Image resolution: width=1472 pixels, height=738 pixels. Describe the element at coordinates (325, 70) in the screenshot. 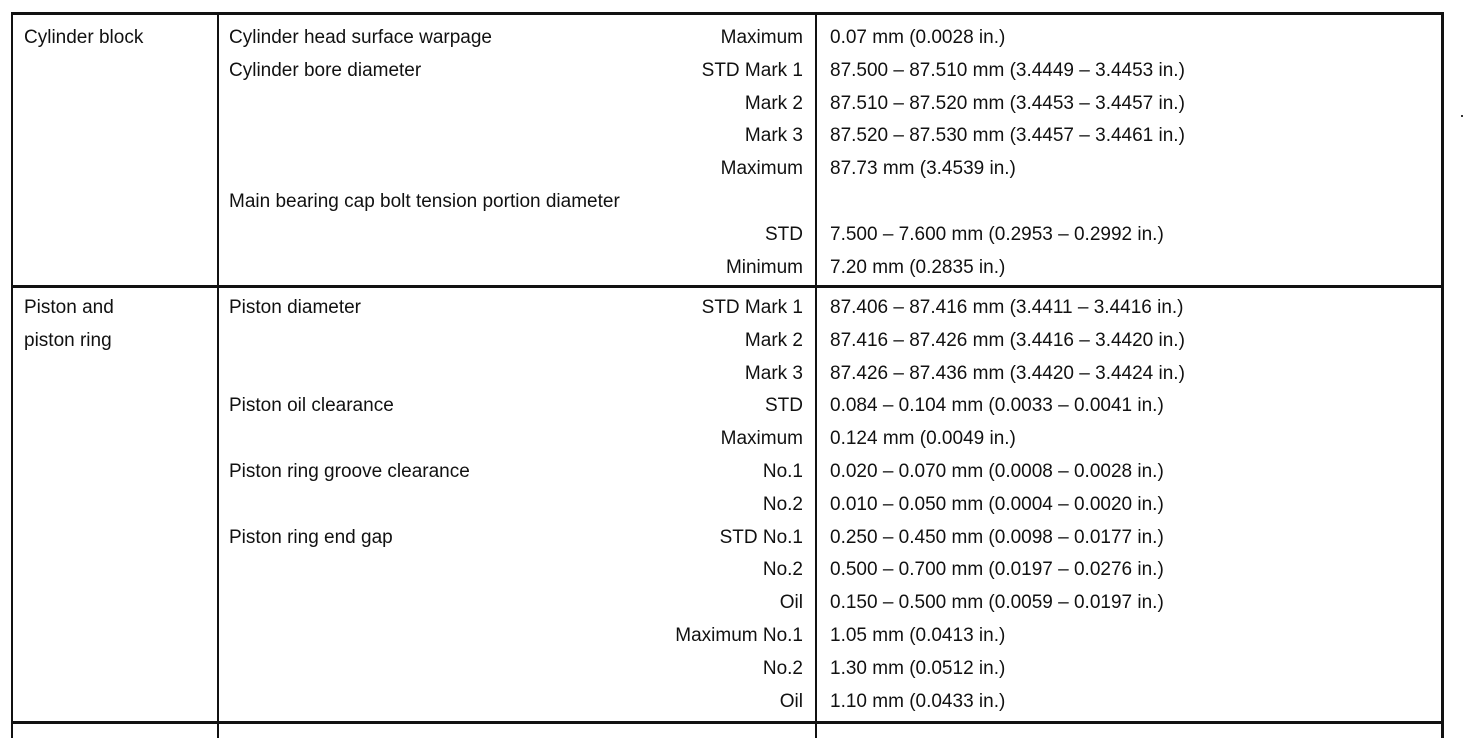

I see `item-label: Cylinder bore diameter` at that location.